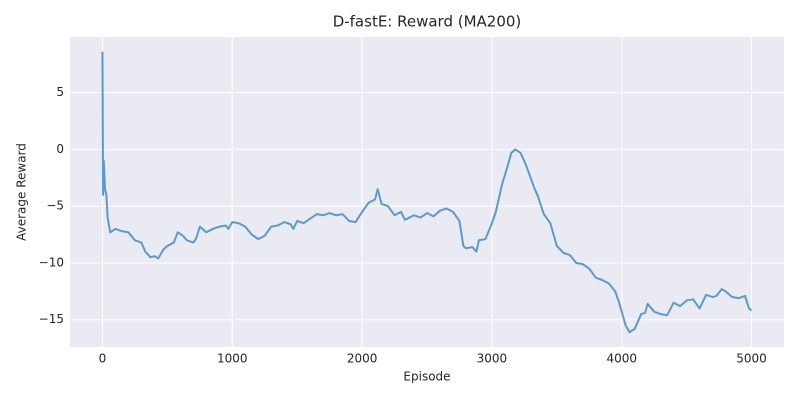  Describe the element at coordinates (103, 359) in the screenshot. I see `x-tick-label: 0` at that location.